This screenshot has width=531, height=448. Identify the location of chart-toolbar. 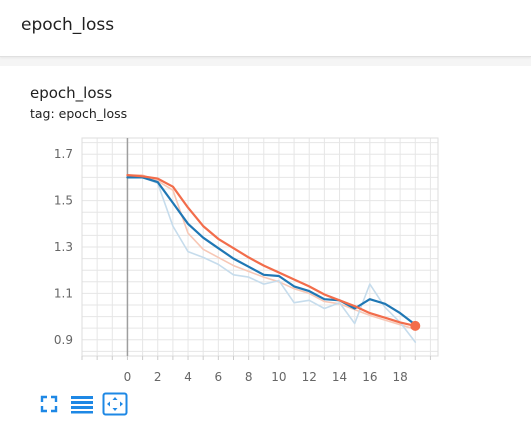
(85, 404).